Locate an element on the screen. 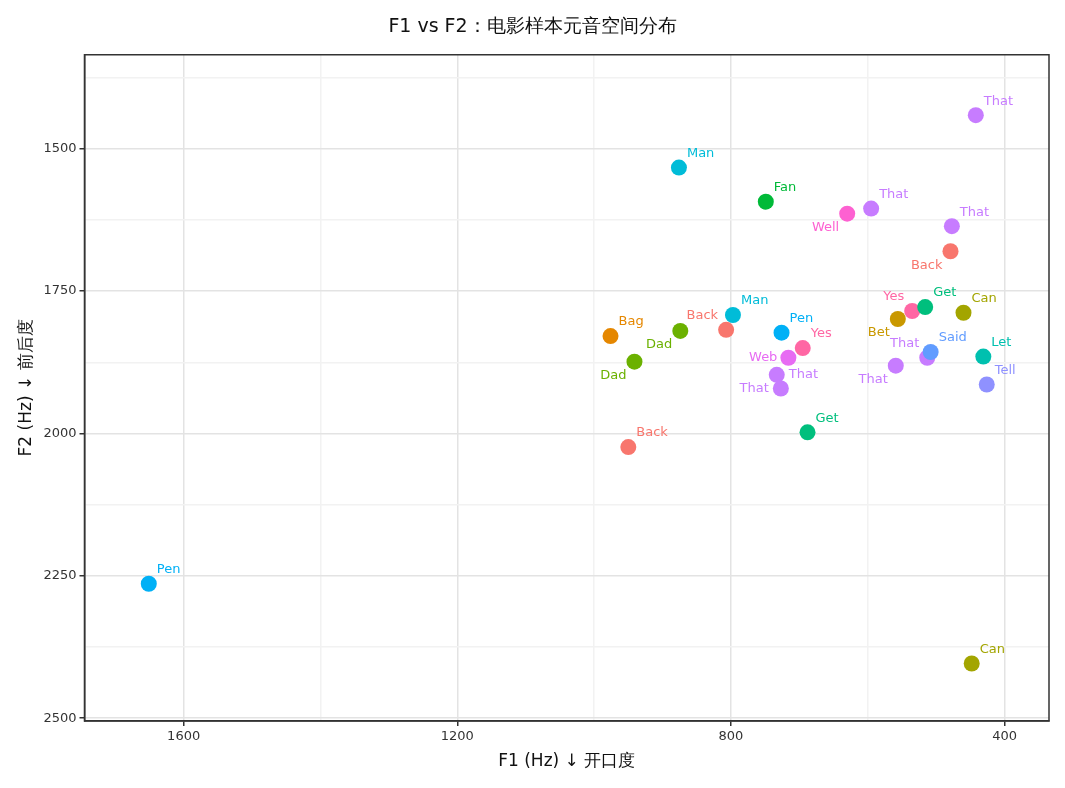  series-label: That is located at coordinates (872, 379).